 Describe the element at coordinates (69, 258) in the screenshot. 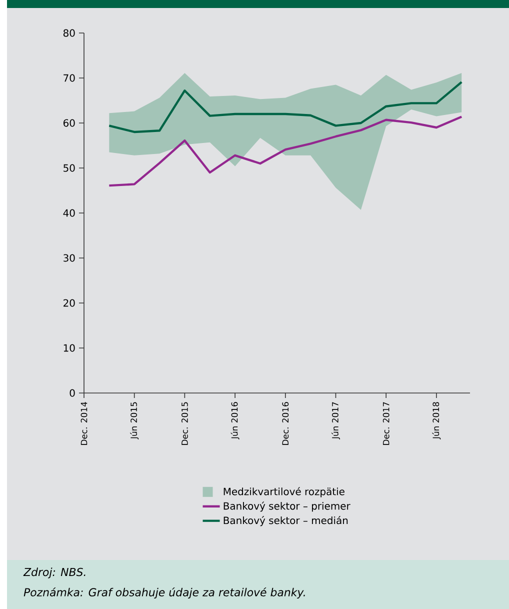

I see `y-tick-label: 30` at that location.